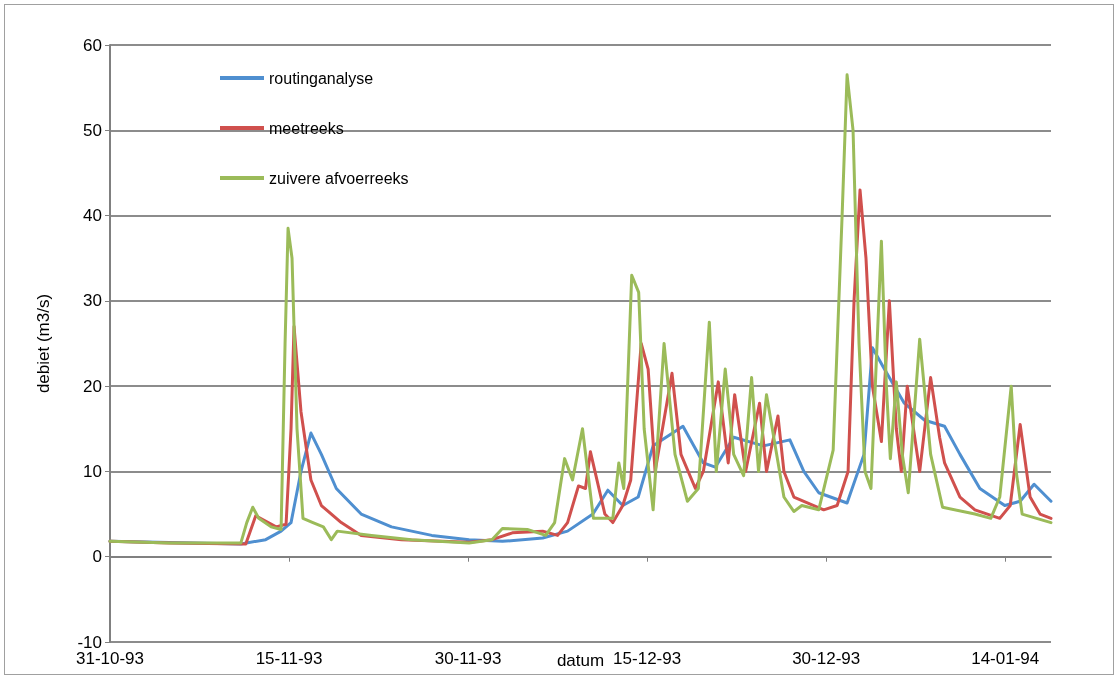 The image size is (1120, 679). What do you see at coordinates (289, 658) in the screenshot?
I see `x-tick-label: 15-11-93` at bounding box center [289, 658].